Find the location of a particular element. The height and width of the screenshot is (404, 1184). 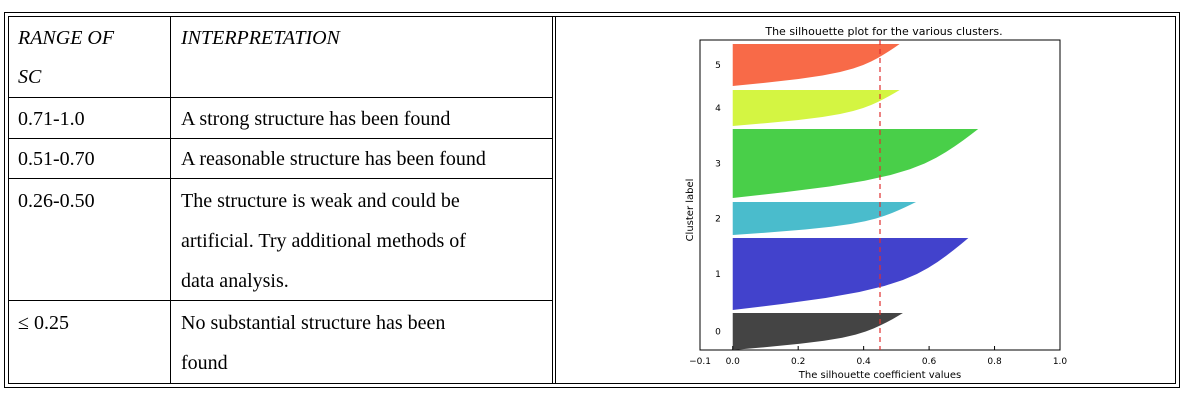

chart-ylabel: Cluster label is located at coordinates (690, 210).